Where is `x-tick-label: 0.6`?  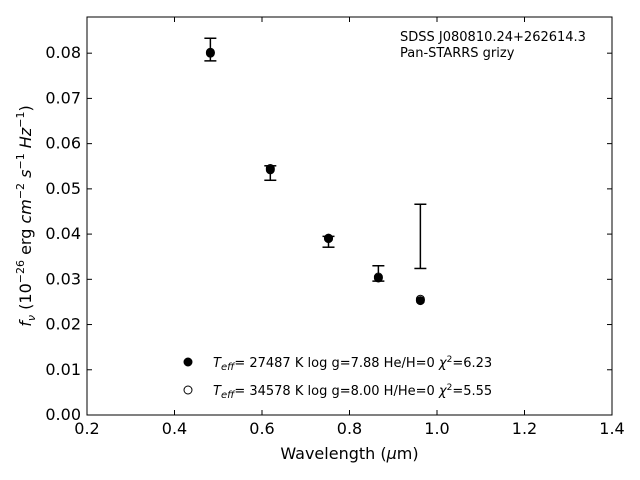
x-tick-label: 0.6 is located at coordinates (261, 428).